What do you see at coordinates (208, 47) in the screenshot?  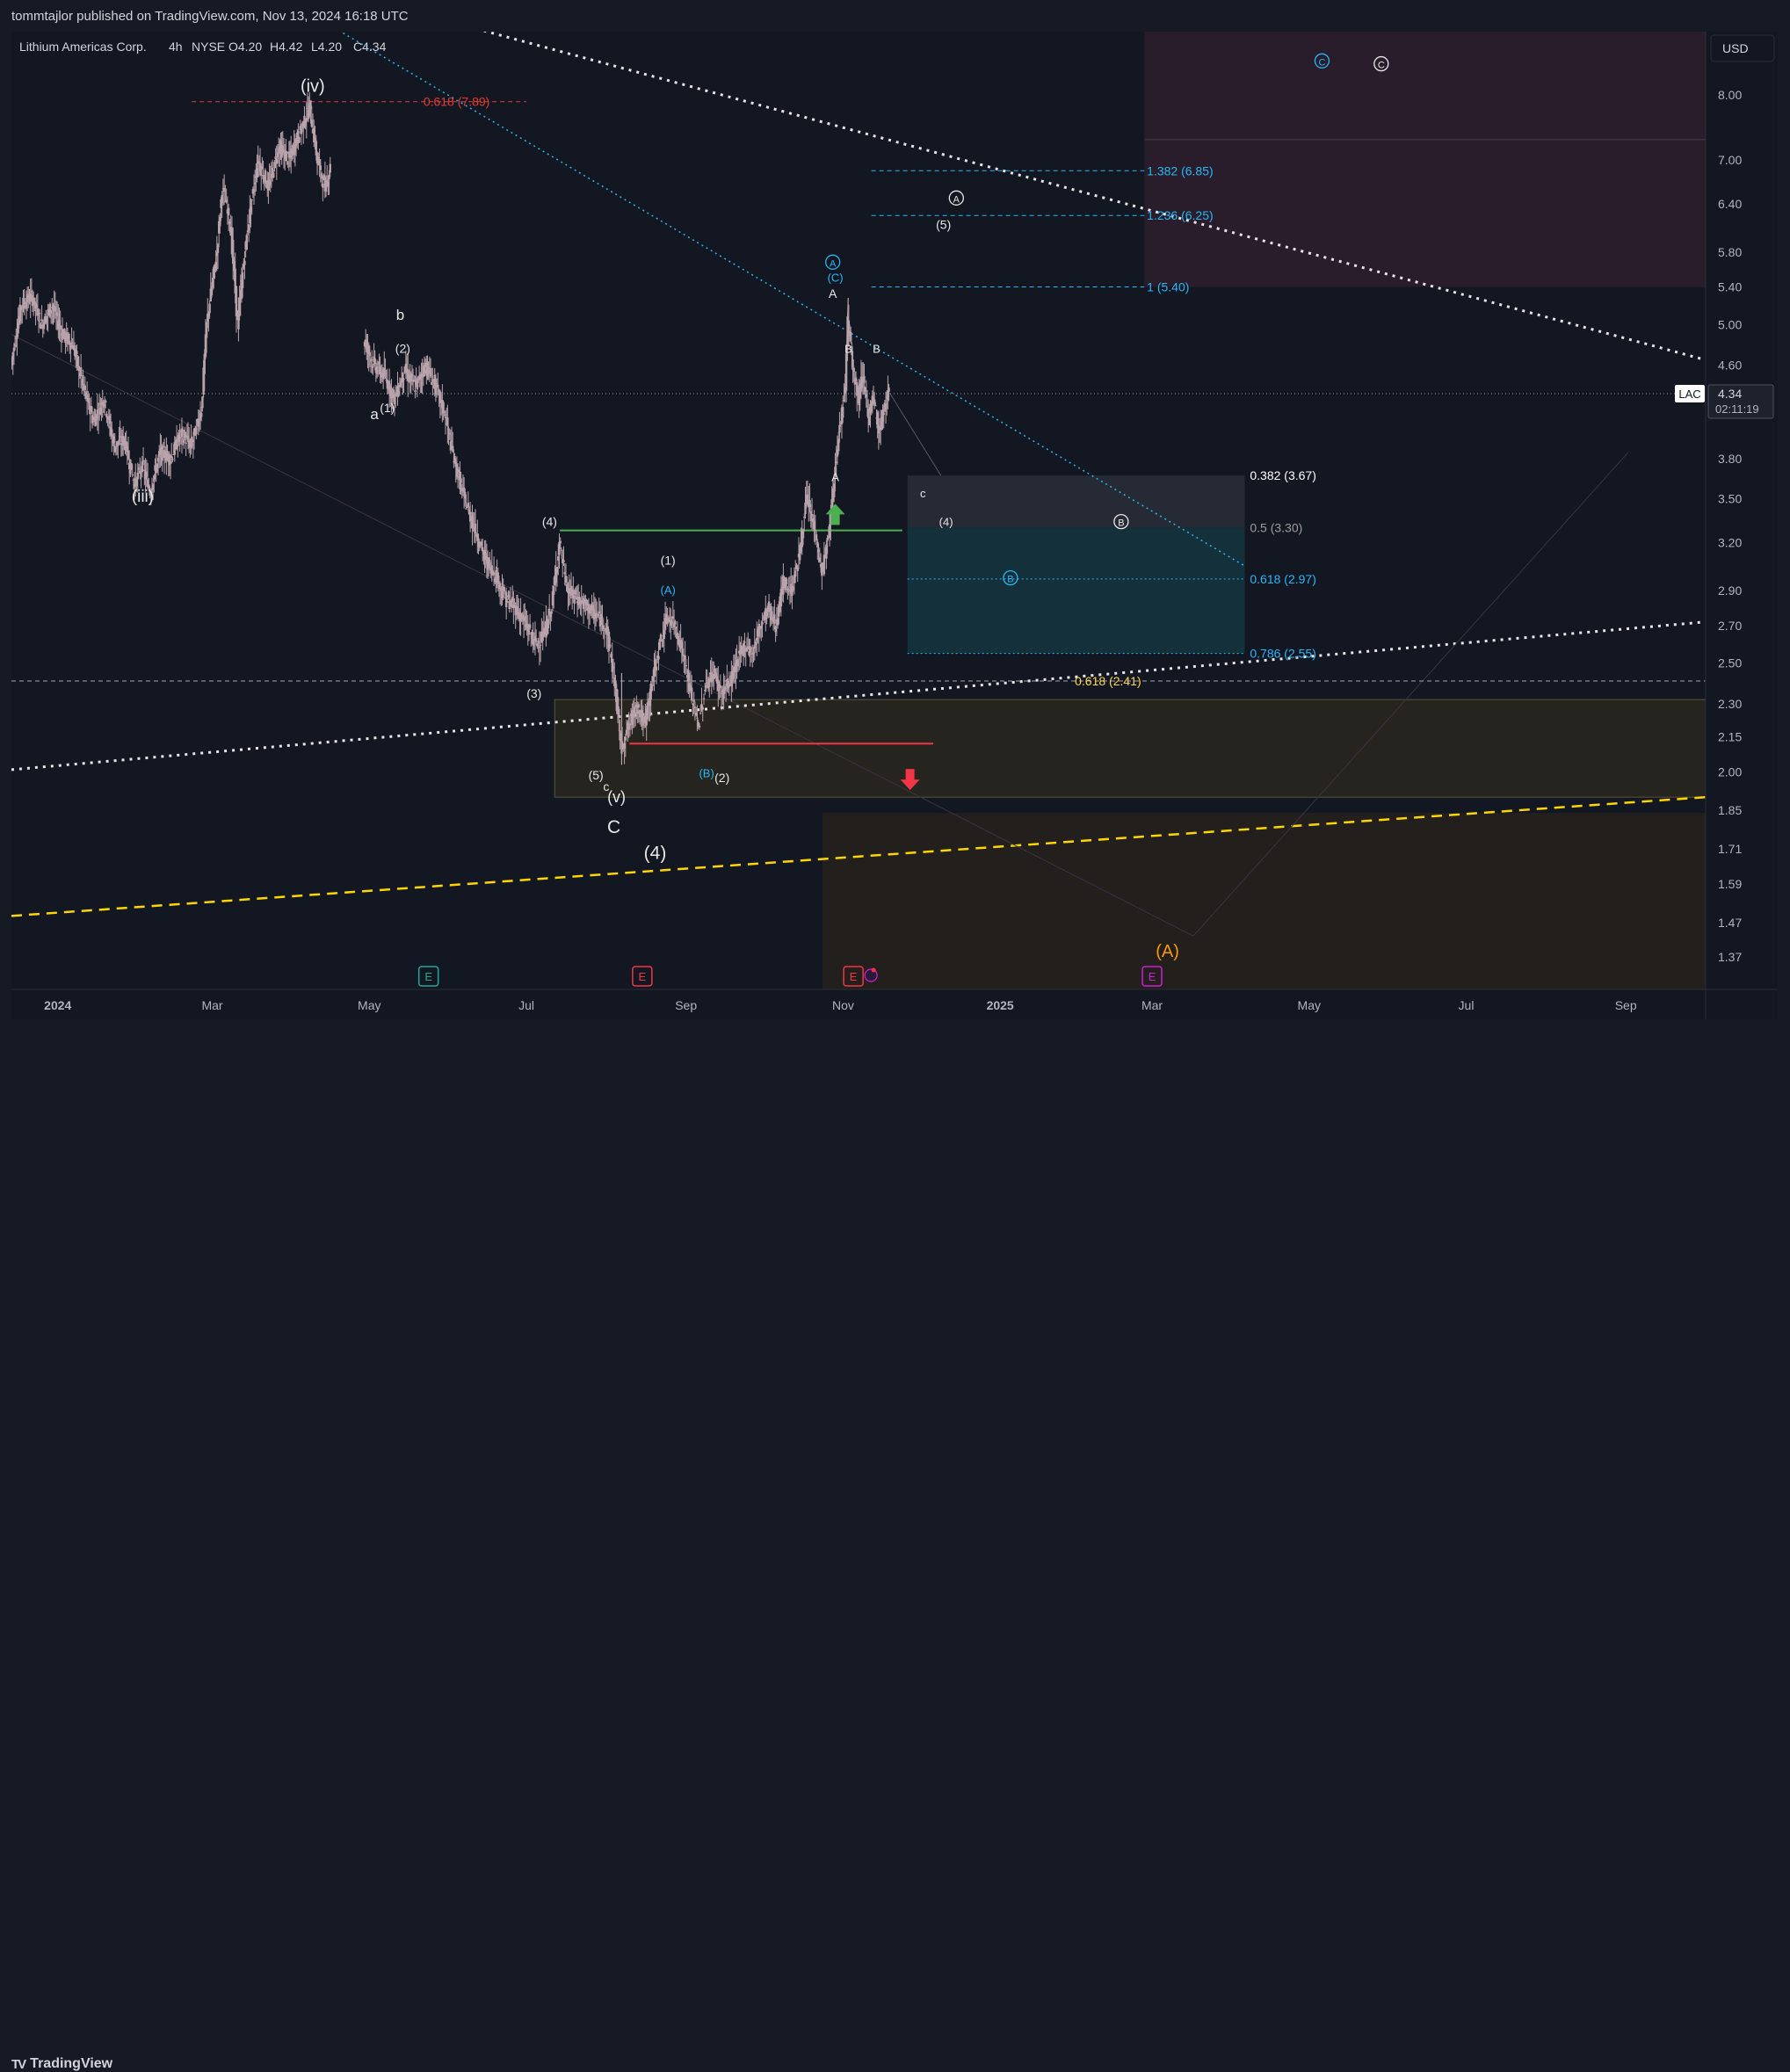 I see `symbol-exchange: NYSE` at bounding box center [208, 47].